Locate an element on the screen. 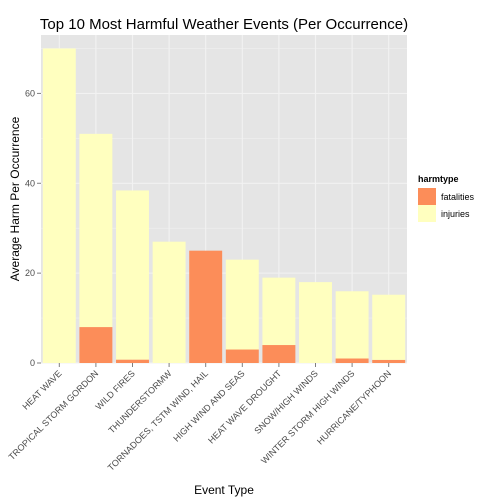  legend-title: harmtype is located at coordinates (438, 179).